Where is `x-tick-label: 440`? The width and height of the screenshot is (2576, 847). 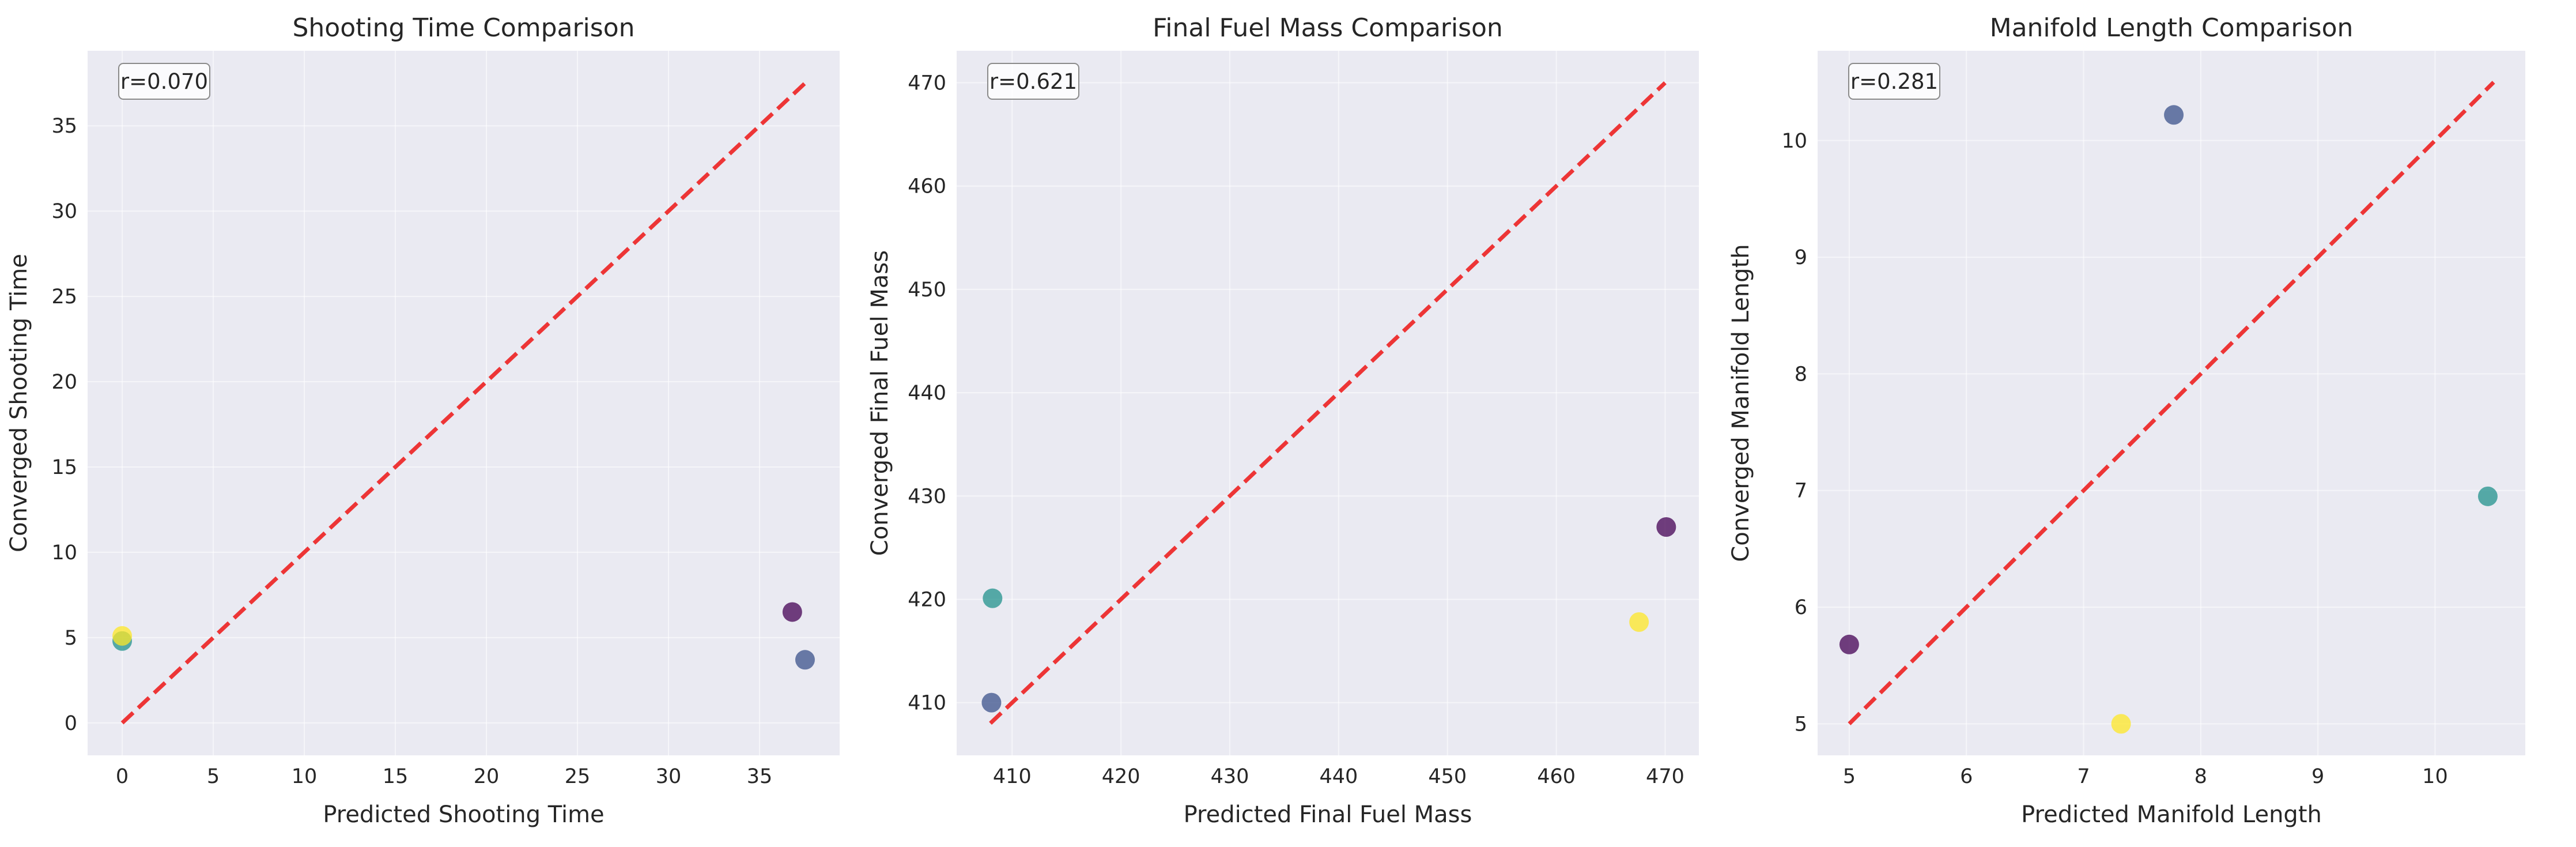 x-tick-label: 440 is located at coordinates (1338, 776).